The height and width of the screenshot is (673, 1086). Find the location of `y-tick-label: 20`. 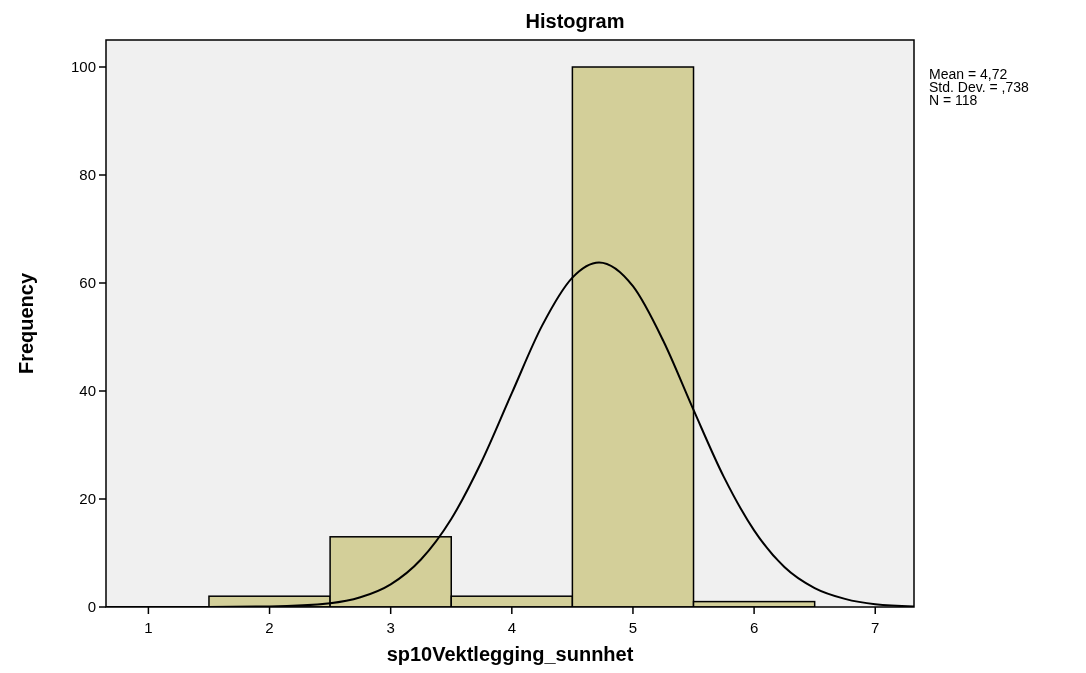

y-tick-label: 20 is located at coordinates (87, 499).